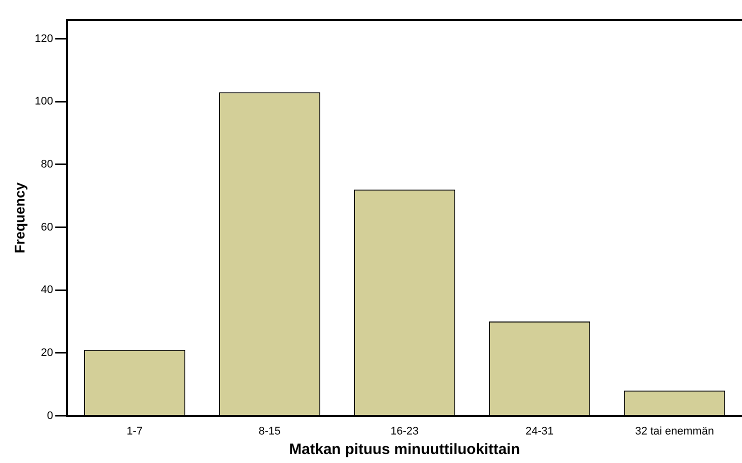  Describe the element at coordinates (50, 416) in the screenshot. I see `y-tick-label: 0` at that location.